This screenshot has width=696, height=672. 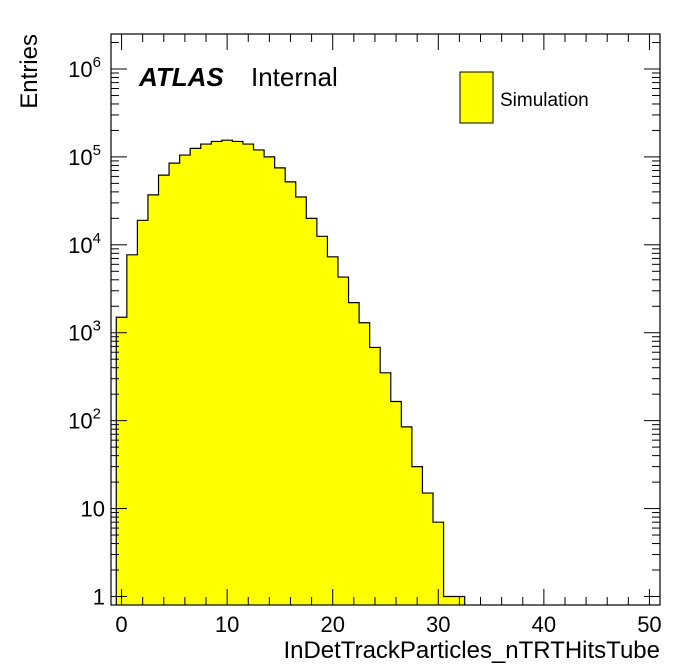 What do you see at coordinates (332, 624) in the screenshot?
I see `x-tick-label: 20` at bounding box center [332, 624].